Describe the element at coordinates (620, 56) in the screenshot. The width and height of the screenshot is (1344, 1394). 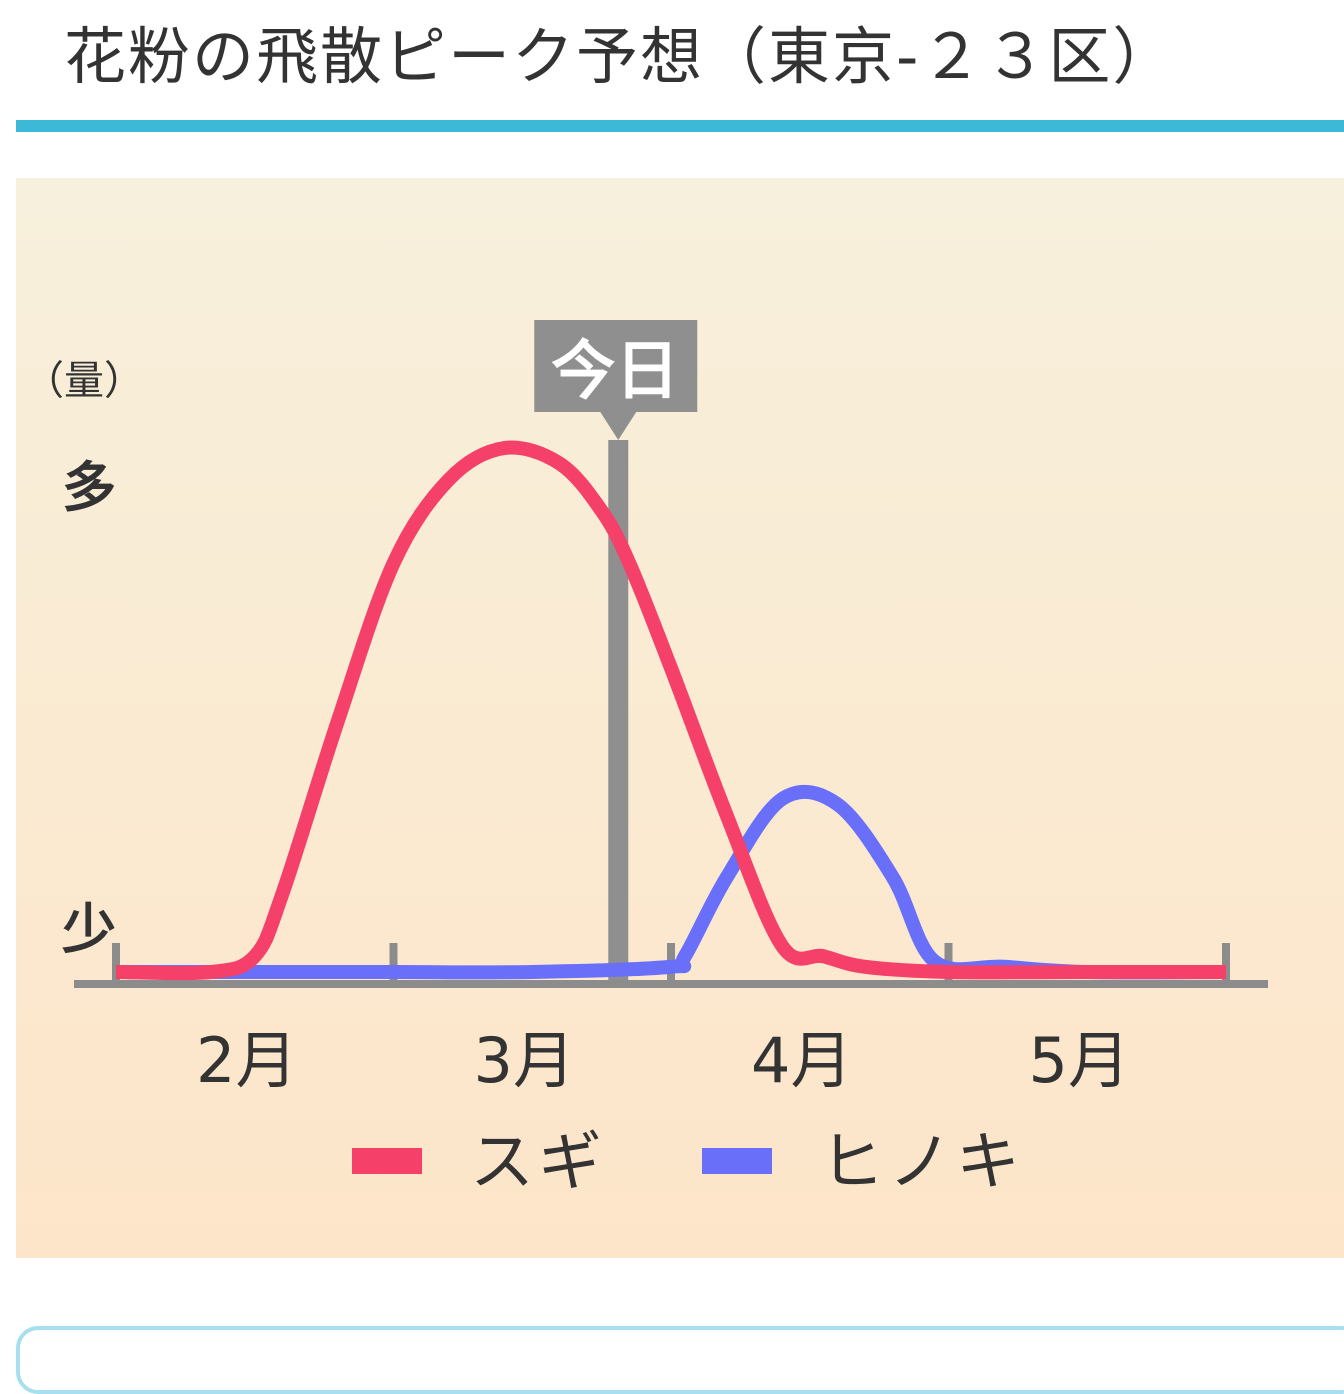
I see `page-title: 花粉の飛散ピーク予想（東京-２３区）` at that location.